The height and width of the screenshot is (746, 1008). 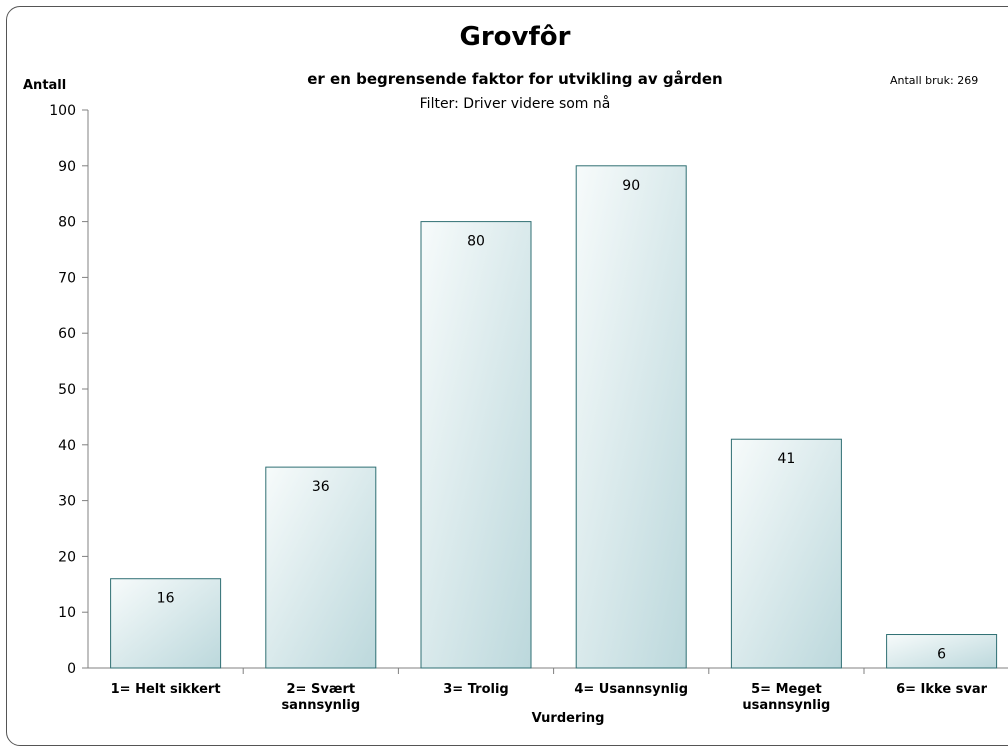 What do you see at coordinates (67, 278) in the screenshot?
I see `y-tick-label: 70` at bounding box center [67, 278].